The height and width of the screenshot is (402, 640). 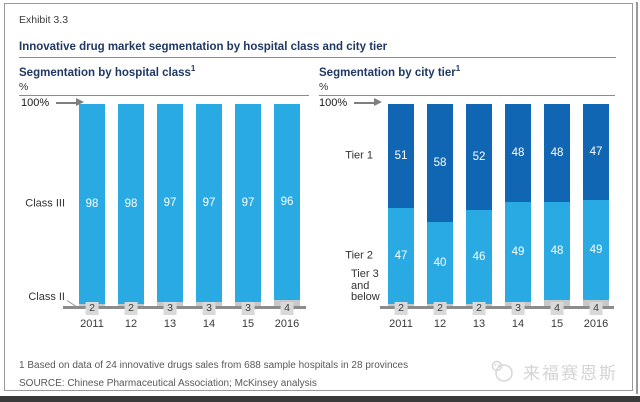 I want to click on stacked-bar-15: 97 3, so click(x=248, y=209).